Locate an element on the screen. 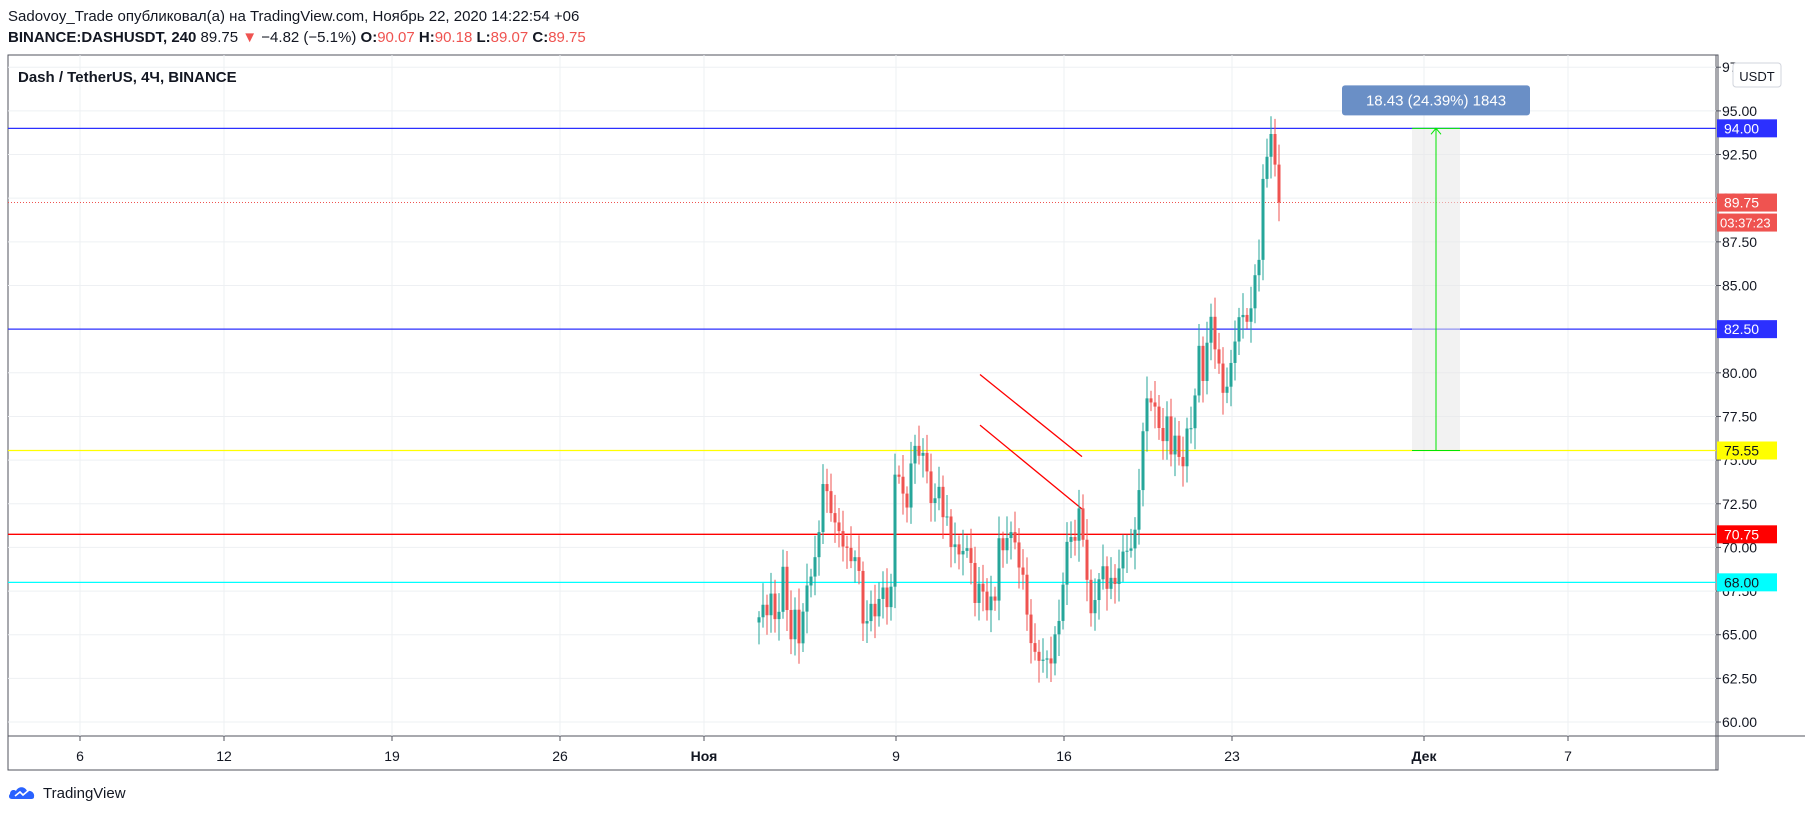  descending-channel is located at coordinates (1031, 442).